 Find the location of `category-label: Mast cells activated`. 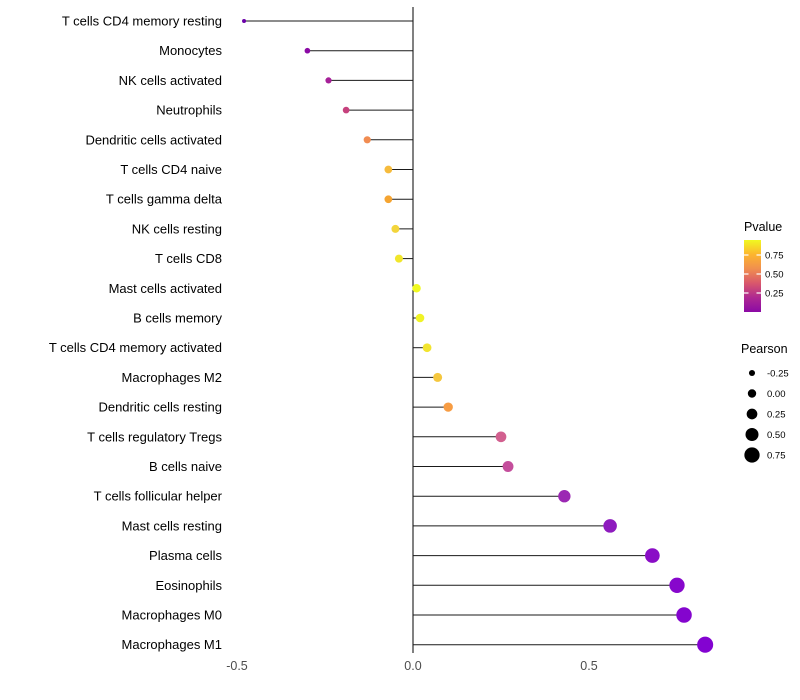

category-label: Mast cells activated is located at coordinates (165, 288).